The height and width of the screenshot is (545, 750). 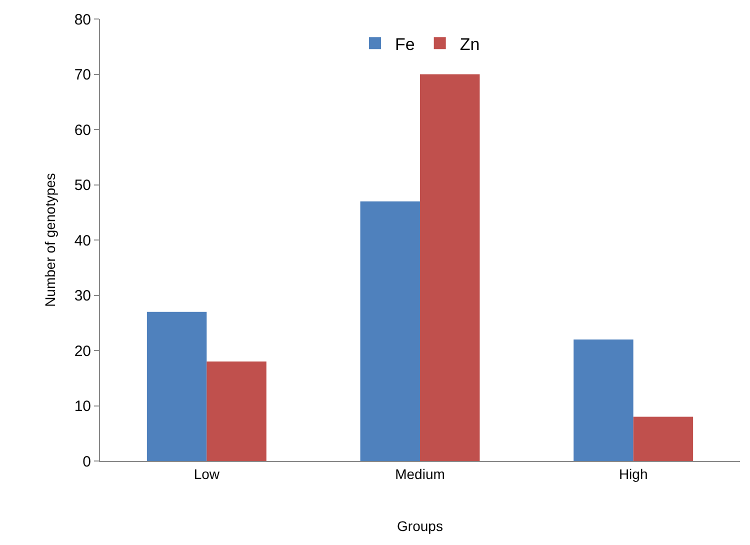 I want to click on y-axis-title: Number of genotypes, so click(x=50, y=240).